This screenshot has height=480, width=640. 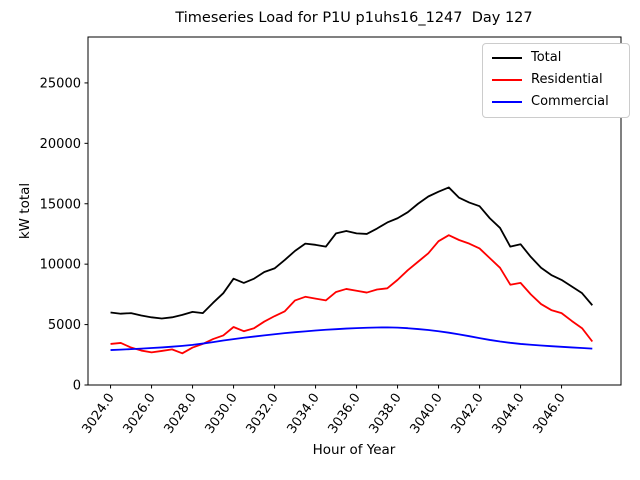 What do you see at coordinates (570, 101) in the screenshot?
I see `legend-label: Commercial` at bounding box center [570, 101].